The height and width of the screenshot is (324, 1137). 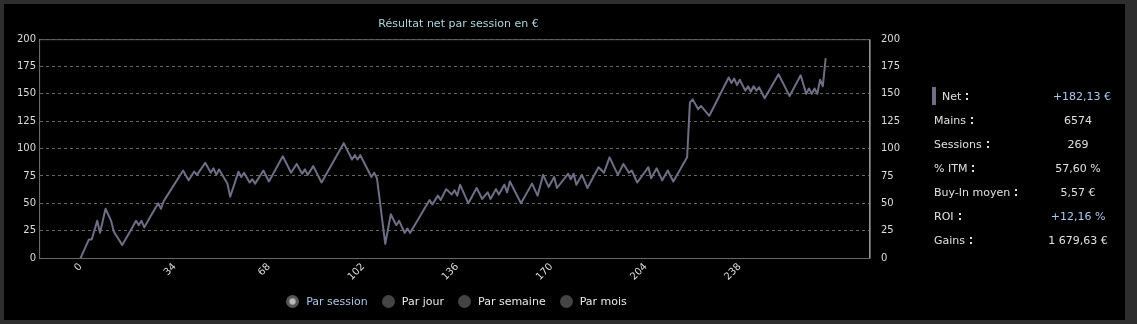 I want to click on y2-tick-label: 0, so click(x=884, y=257).